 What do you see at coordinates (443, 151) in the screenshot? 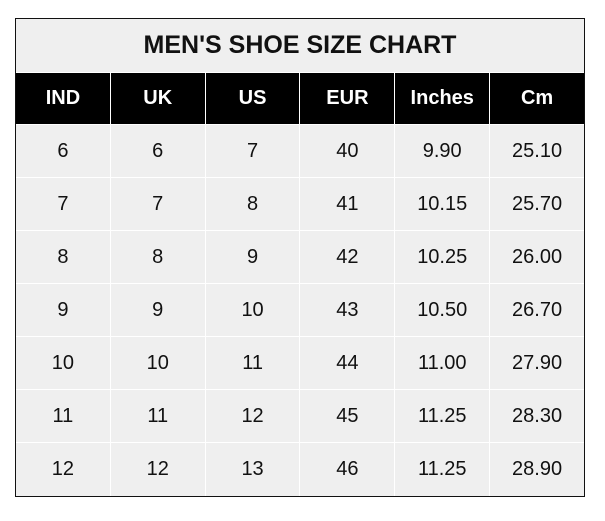
I see `table-cell: 9.90` at bounding box center [443, 151].